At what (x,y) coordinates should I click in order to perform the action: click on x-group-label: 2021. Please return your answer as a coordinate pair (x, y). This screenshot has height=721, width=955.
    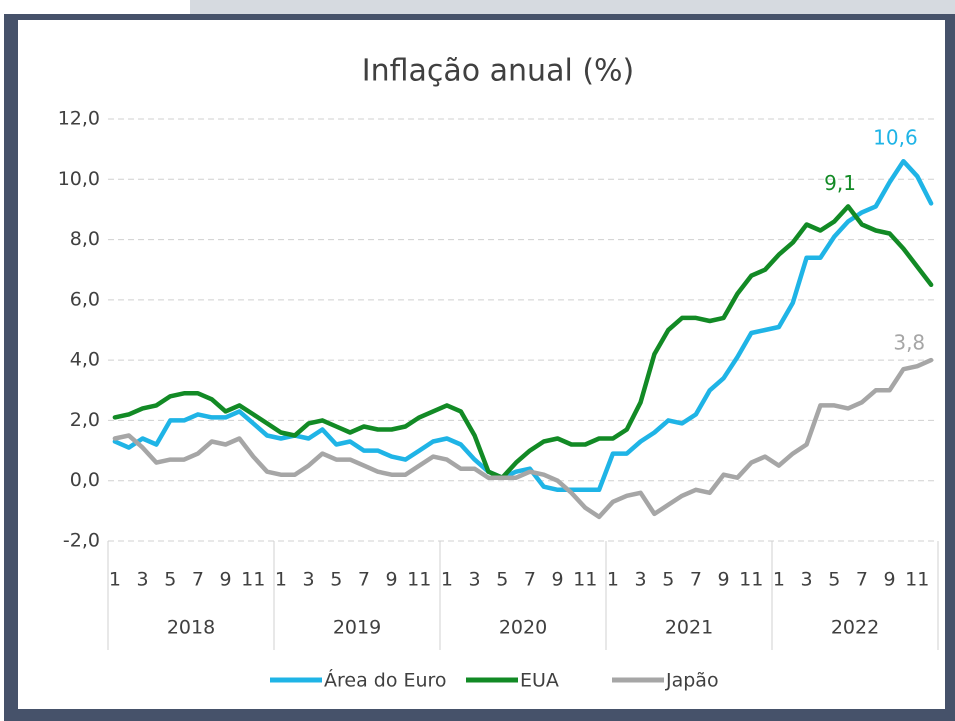
    Looking at the image, I should click on (689, 628).